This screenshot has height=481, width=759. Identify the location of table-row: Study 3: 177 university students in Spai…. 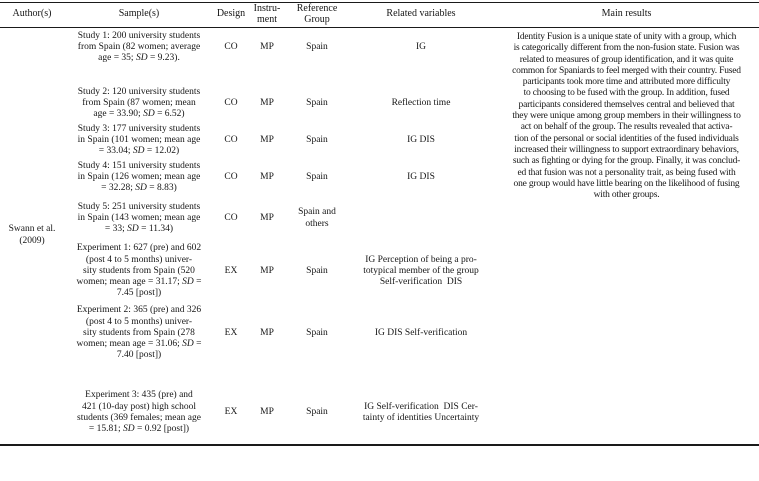
(379, 141).